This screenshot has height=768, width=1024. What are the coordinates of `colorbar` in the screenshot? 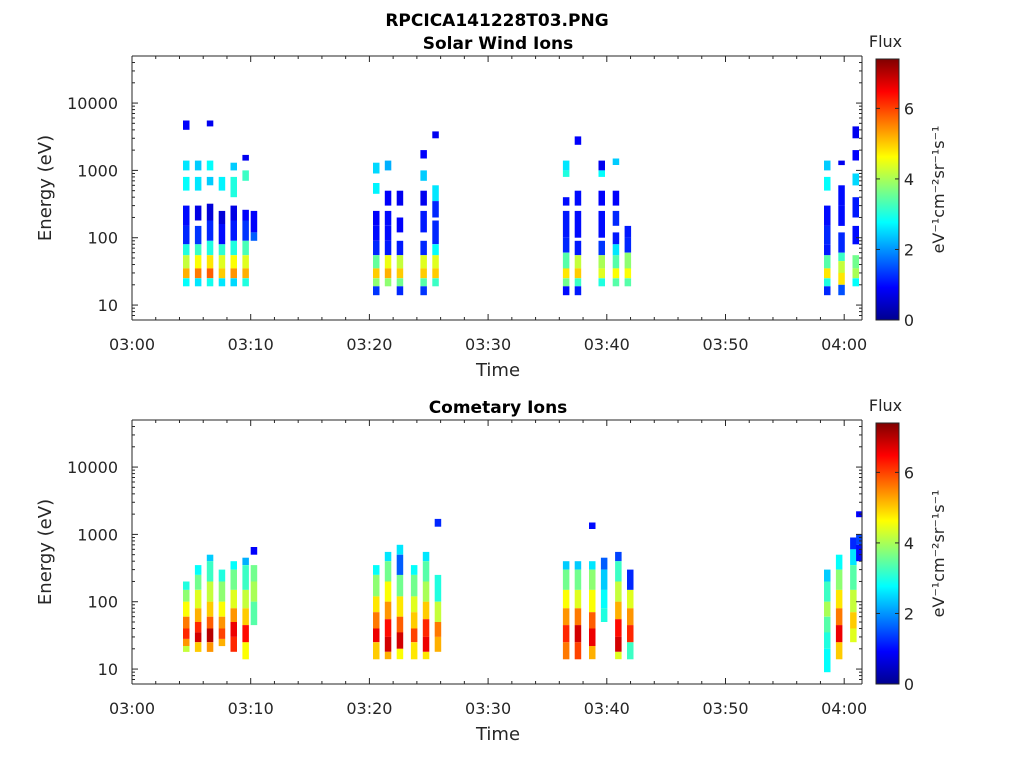 It's located at (887, 189).